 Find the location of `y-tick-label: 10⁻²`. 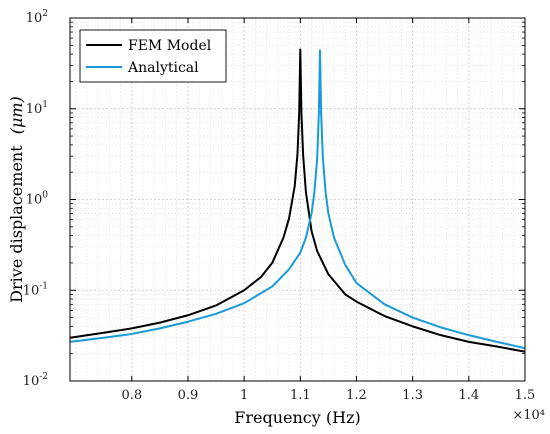

y-tick-label: 10⁻² is located at coordinates (35, 380).